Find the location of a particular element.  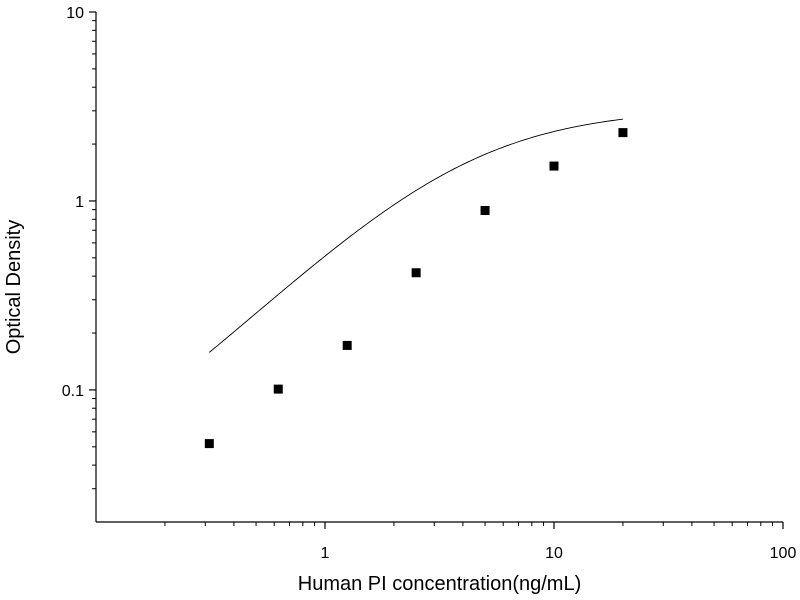

y-tick-label: 10 is located at coordinates (75, 13).